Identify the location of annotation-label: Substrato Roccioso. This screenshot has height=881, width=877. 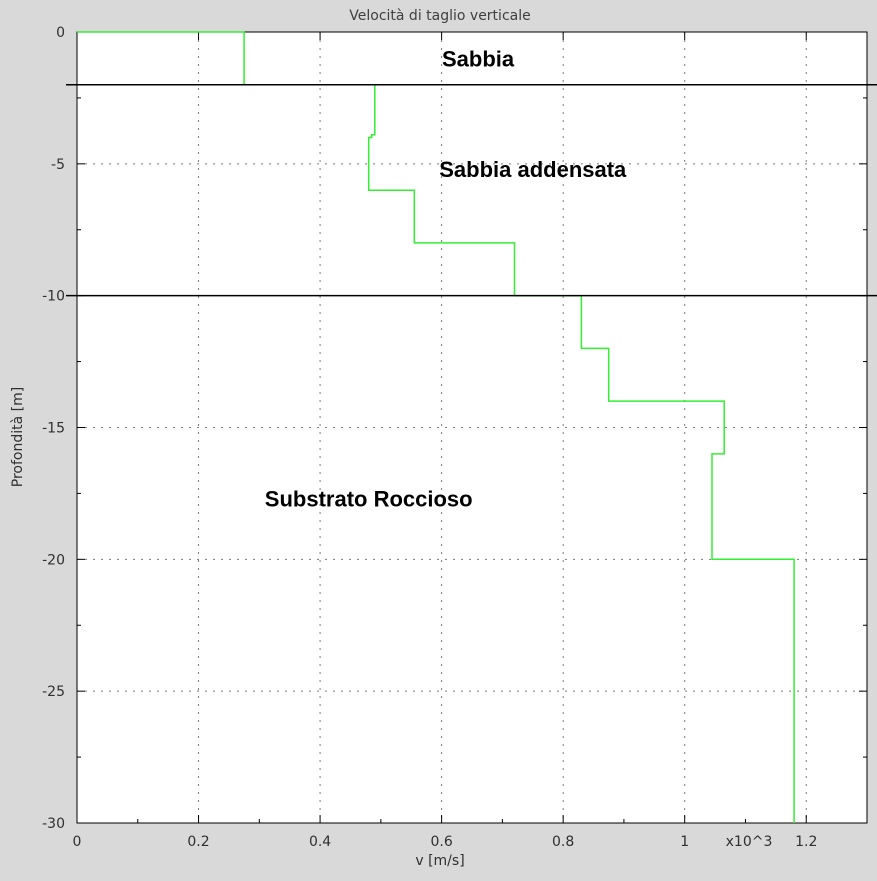
(369, 499).